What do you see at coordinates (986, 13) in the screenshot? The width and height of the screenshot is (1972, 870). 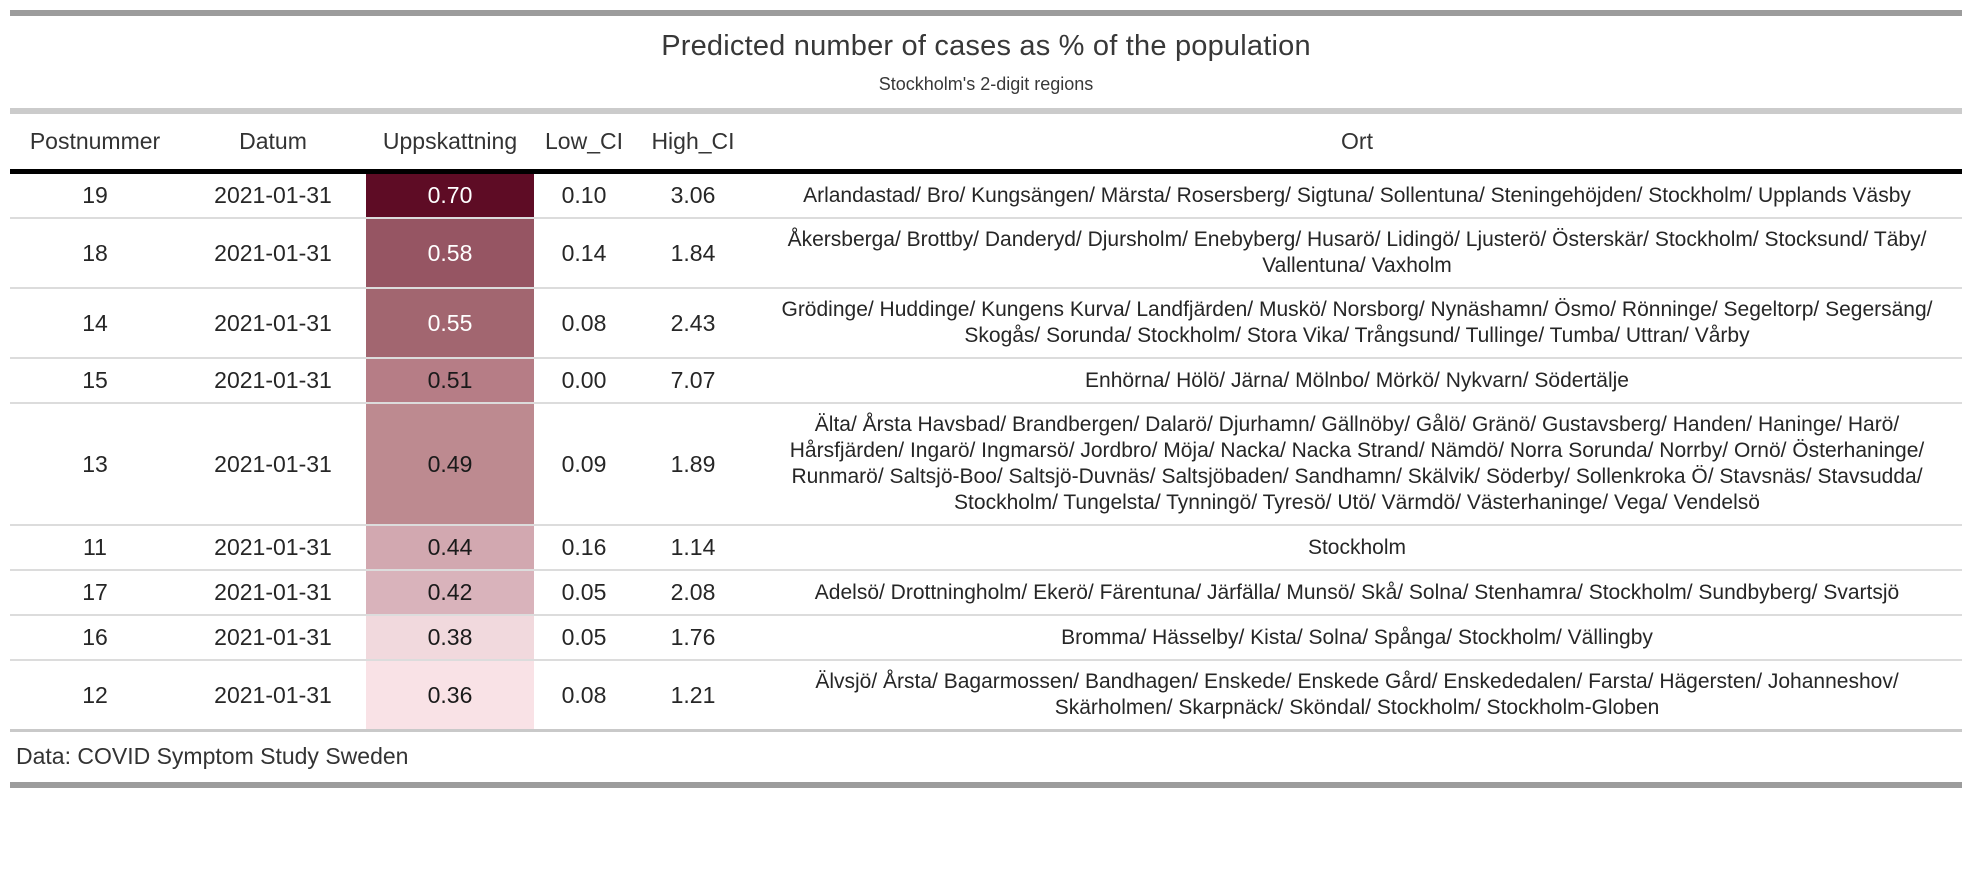 I see `top-rule` at bounding box center [986, 13].